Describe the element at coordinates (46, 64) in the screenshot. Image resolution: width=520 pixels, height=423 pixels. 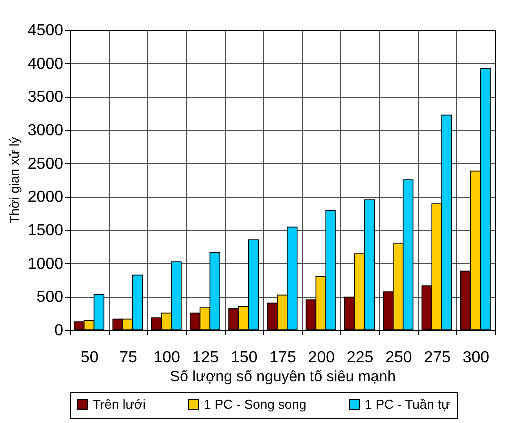
I see `y-tick-label: 4000` at that location.